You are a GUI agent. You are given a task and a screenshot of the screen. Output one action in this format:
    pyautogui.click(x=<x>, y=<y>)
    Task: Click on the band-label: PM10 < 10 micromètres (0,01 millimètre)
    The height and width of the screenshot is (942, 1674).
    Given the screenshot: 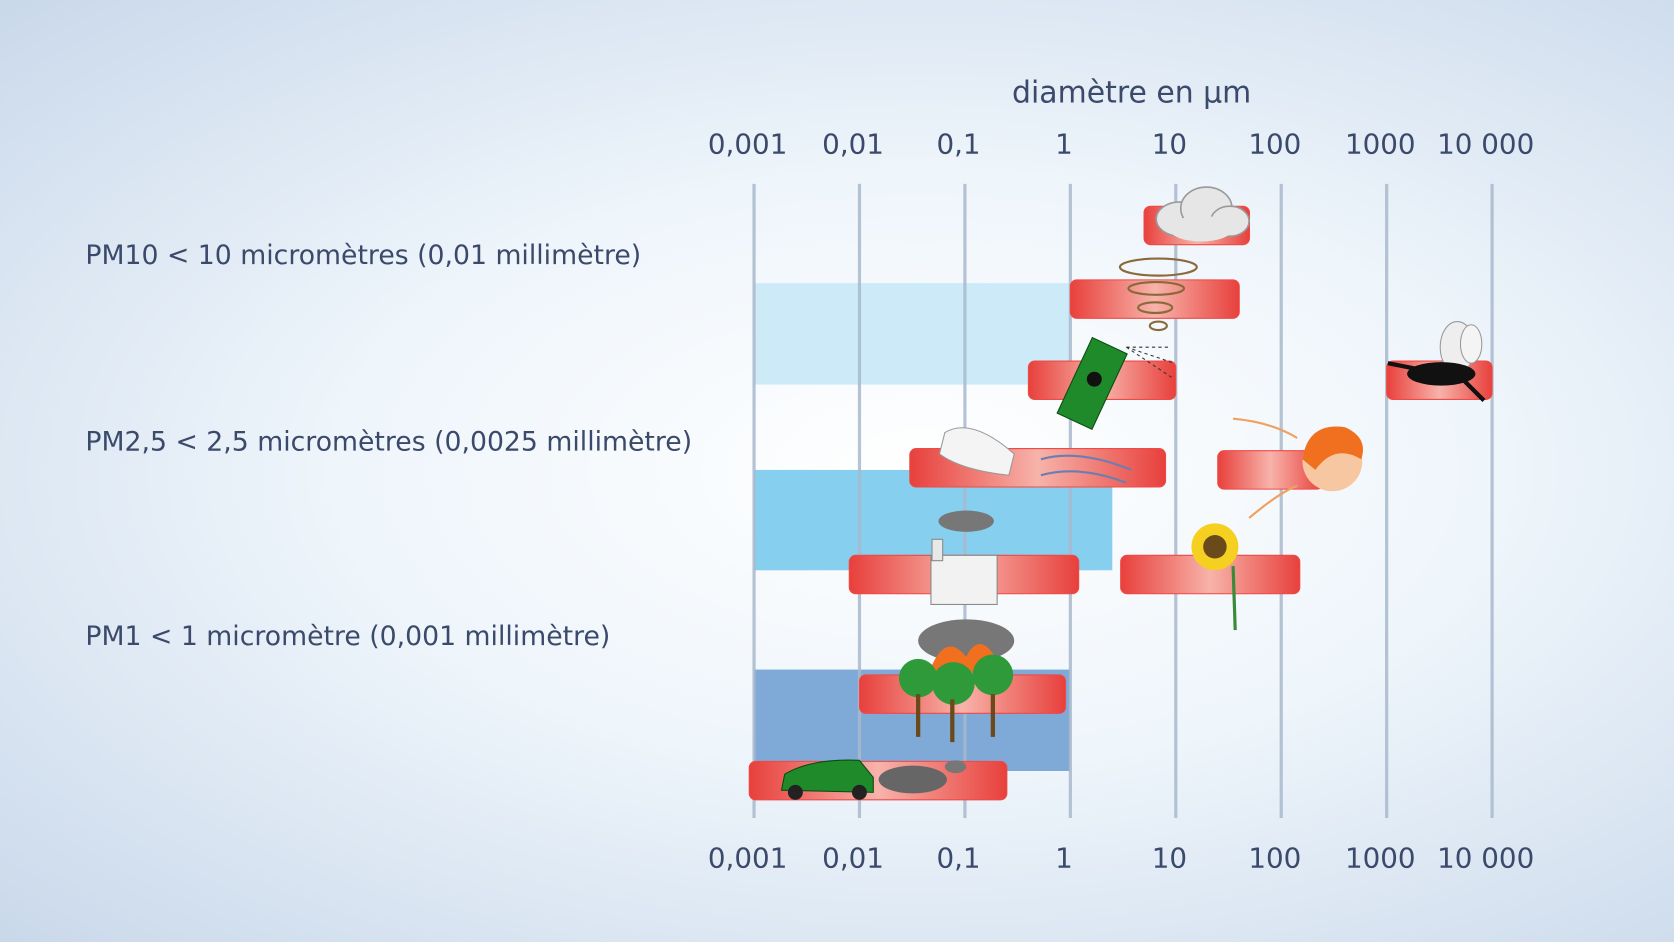 What is the action you would take?
    pyautogui.click(x=363, y=255)
    